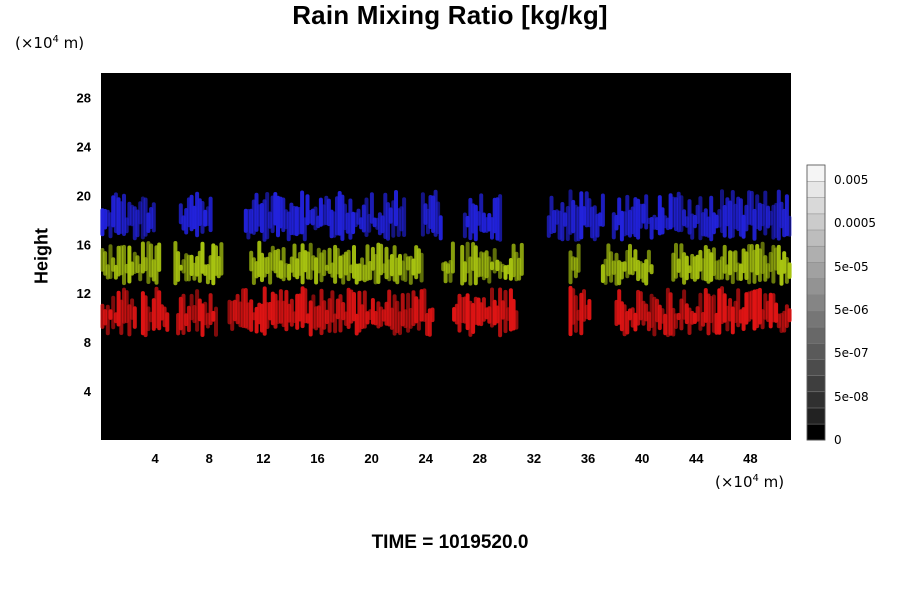 The height and width of the screenshot is (600, 900). I want to click on colorbar-label: 5e-08, so click(851, 397).